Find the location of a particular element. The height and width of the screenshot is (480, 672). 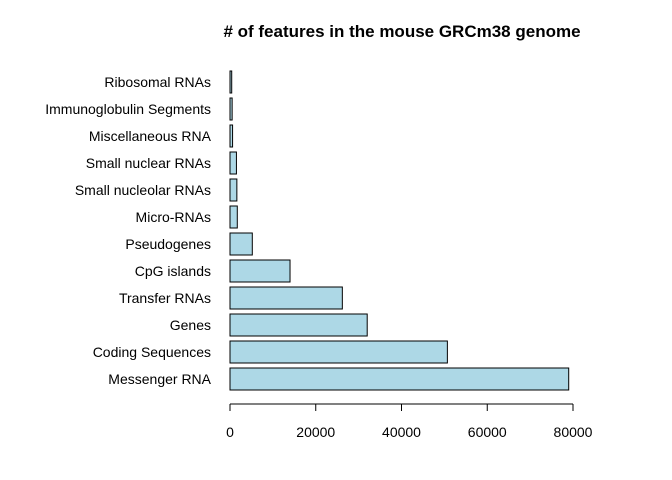

x-tick-label-2: 40000 is located at coordinates (401, 432).